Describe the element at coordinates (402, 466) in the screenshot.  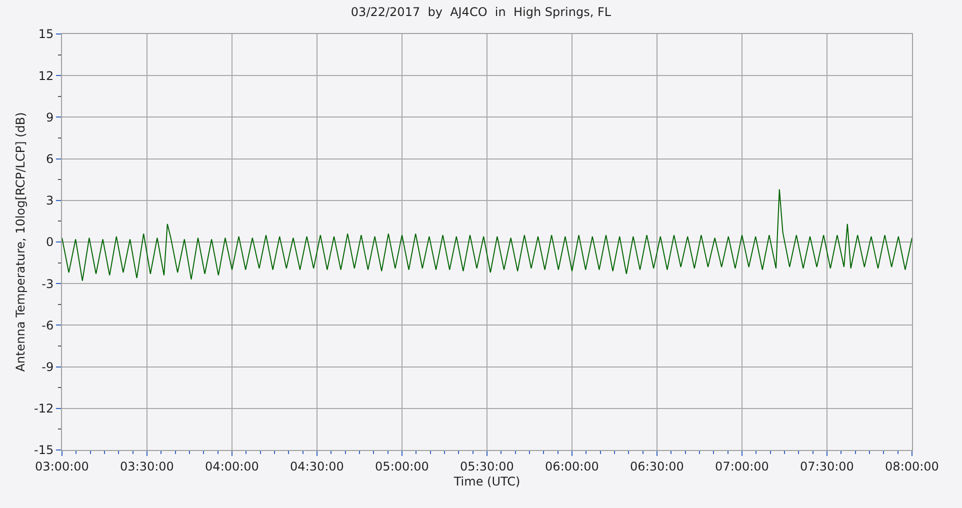
I see `x-tick-label: 05:00:00` at that location.